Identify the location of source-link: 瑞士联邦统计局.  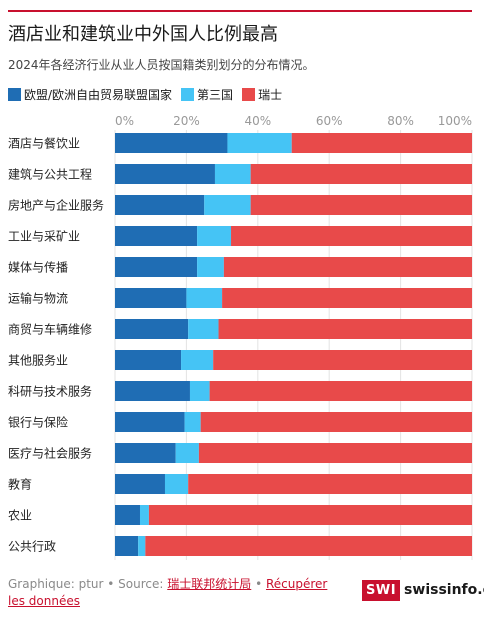
(209, 584).